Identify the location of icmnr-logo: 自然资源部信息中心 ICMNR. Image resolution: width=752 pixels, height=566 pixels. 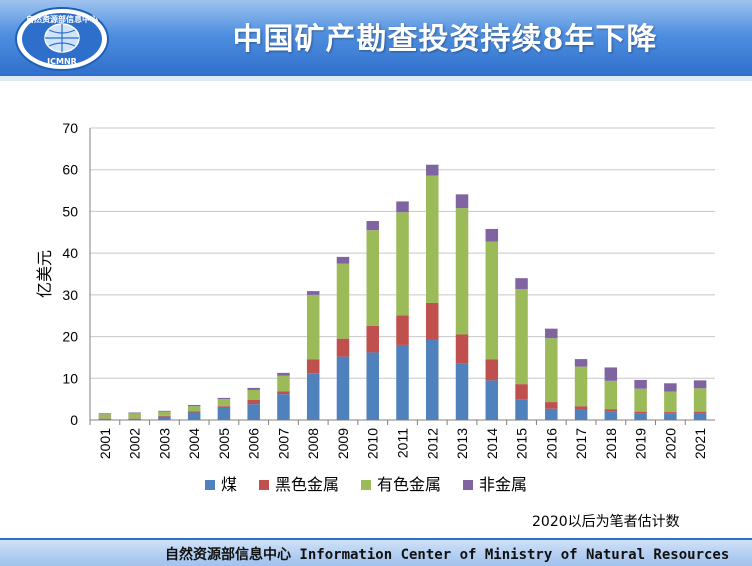
(62, 39).